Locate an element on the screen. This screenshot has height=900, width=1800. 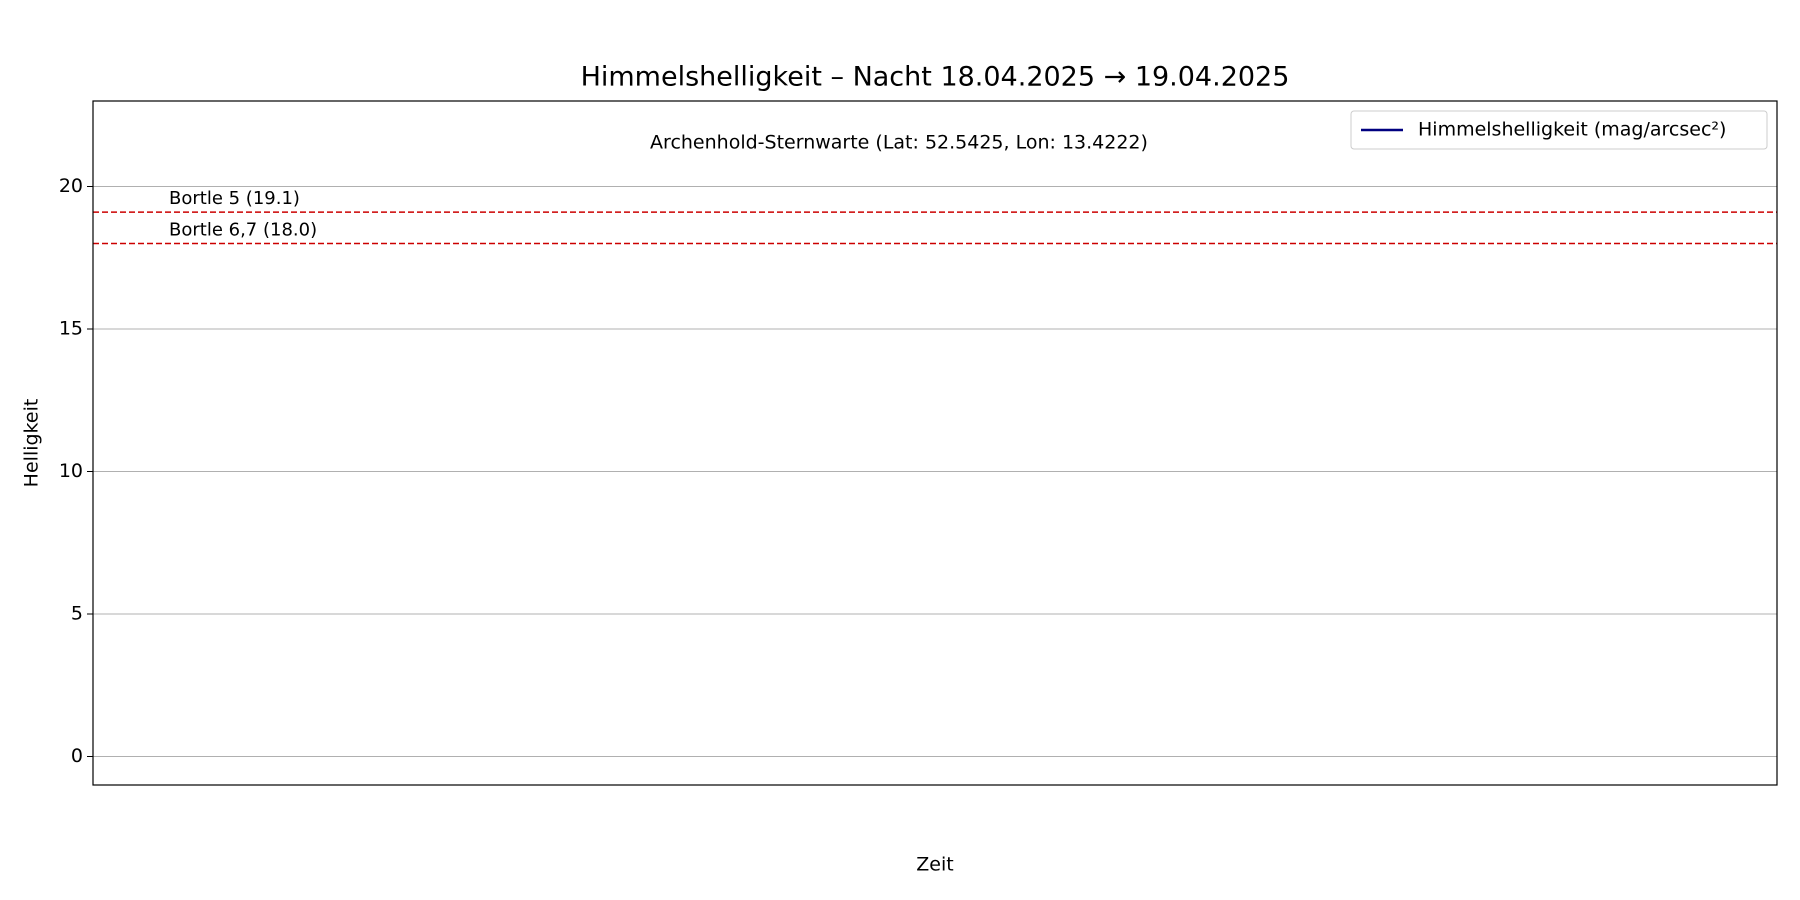
y-tick-label: 0 is located at coordinates (77, 756).